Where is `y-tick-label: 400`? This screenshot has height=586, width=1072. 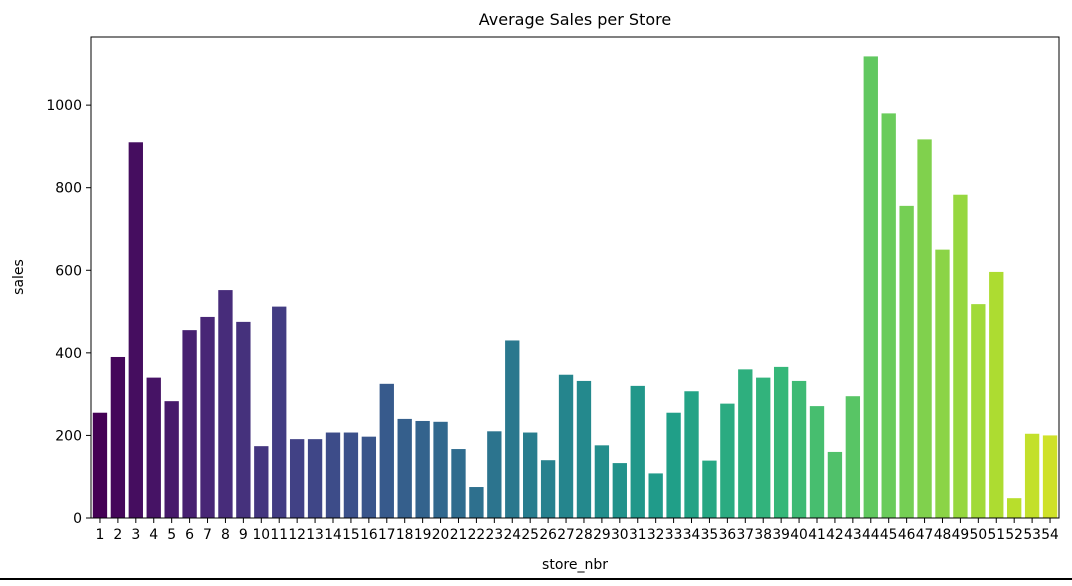 y-tick-label: 400 is located at coordinates (68, 354).